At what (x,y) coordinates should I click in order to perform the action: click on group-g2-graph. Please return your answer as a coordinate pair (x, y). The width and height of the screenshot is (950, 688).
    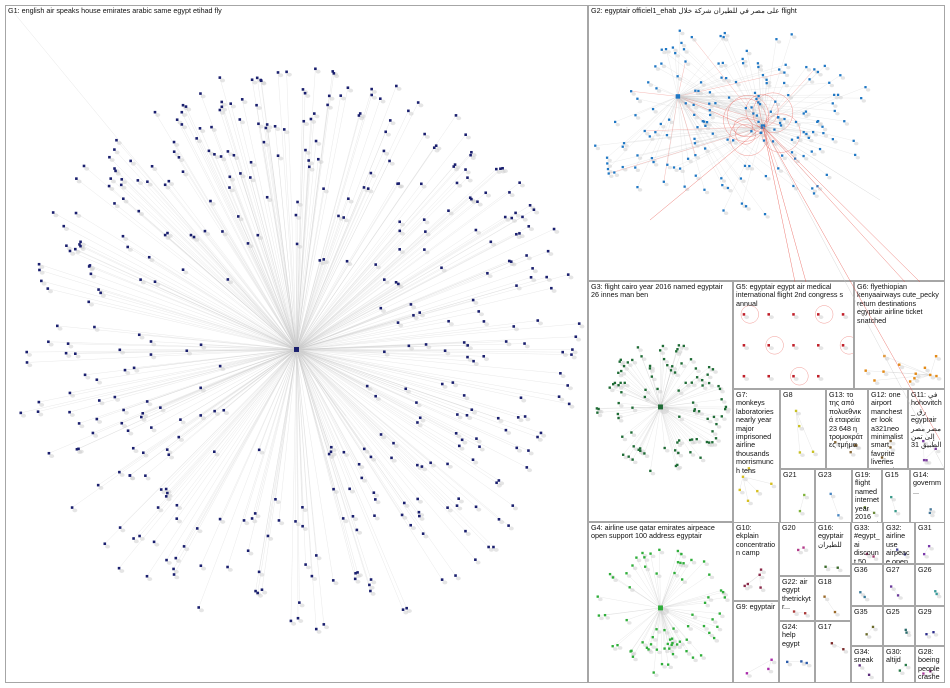
    Looking at the image, I should click on (732, 124).